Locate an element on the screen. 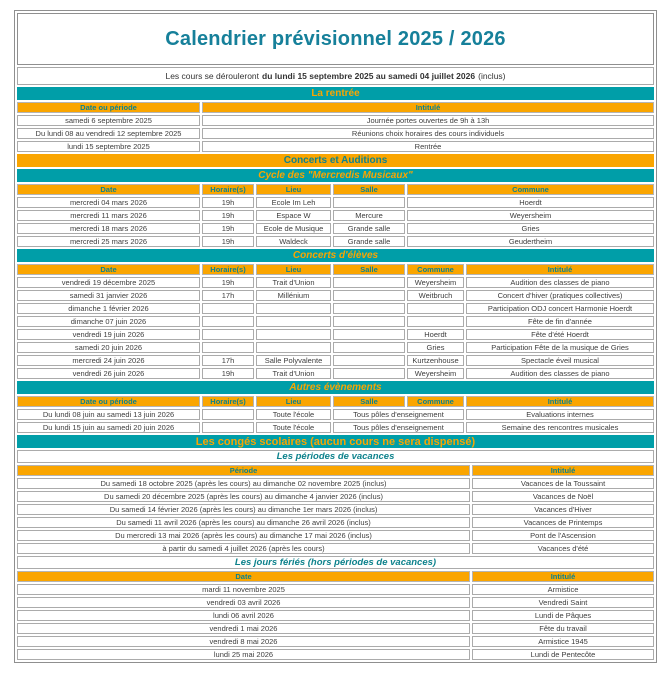 The image size is (668, 674). section-bar-mercredis: Cycle des "Mercredis Musicaux" is located at coordinates (335, 175).